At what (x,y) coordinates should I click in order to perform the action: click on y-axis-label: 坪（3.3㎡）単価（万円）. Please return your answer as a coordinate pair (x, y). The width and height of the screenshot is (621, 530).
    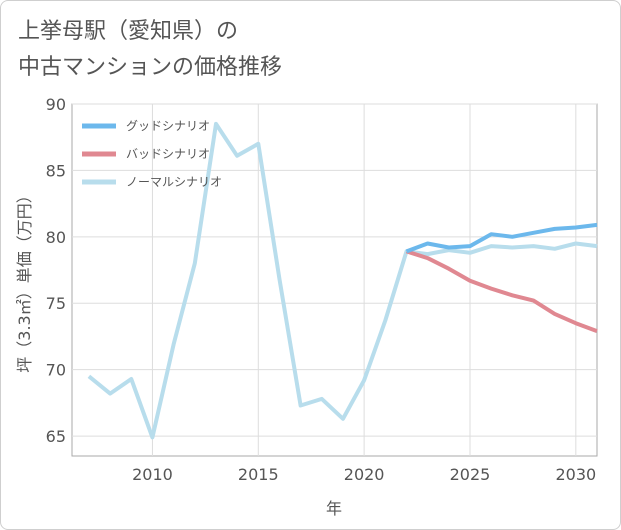
    Looking at the image, I should click on (24, 279).